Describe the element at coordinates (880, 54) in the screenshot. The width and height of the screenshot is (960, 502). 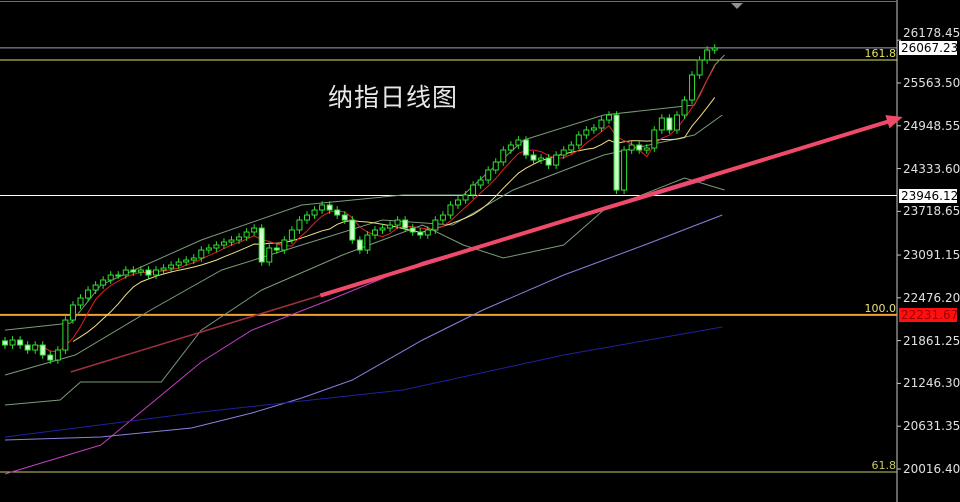
I see `fib-level-label: 161.8` at that location.